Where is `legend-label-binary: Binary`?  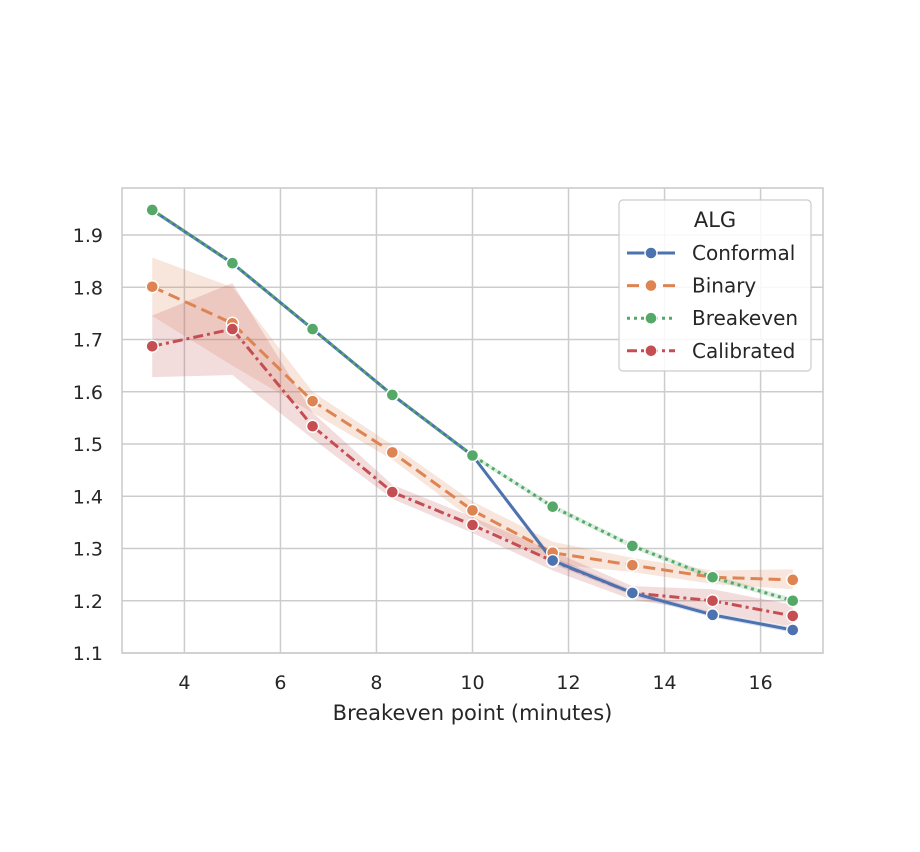
legend-label-binary: Binary is located at coordinates (724, 286).